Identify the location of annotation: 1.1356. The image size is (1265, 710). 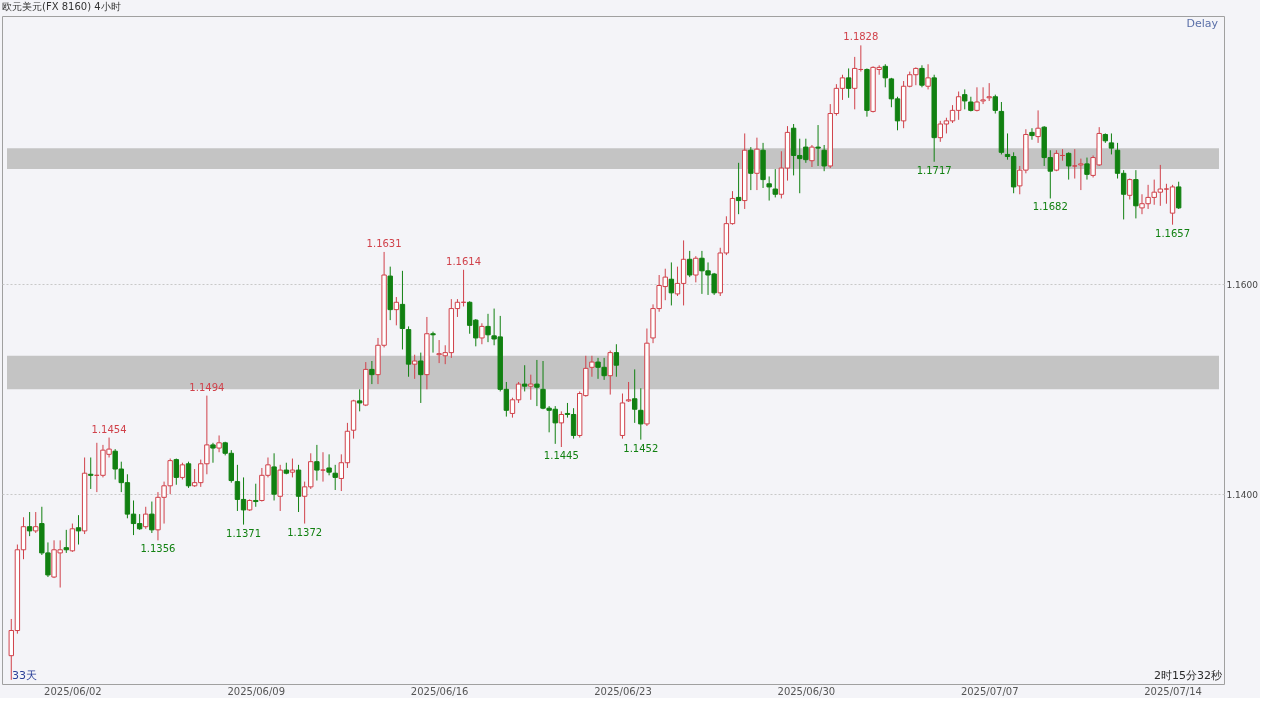
(158, 549).